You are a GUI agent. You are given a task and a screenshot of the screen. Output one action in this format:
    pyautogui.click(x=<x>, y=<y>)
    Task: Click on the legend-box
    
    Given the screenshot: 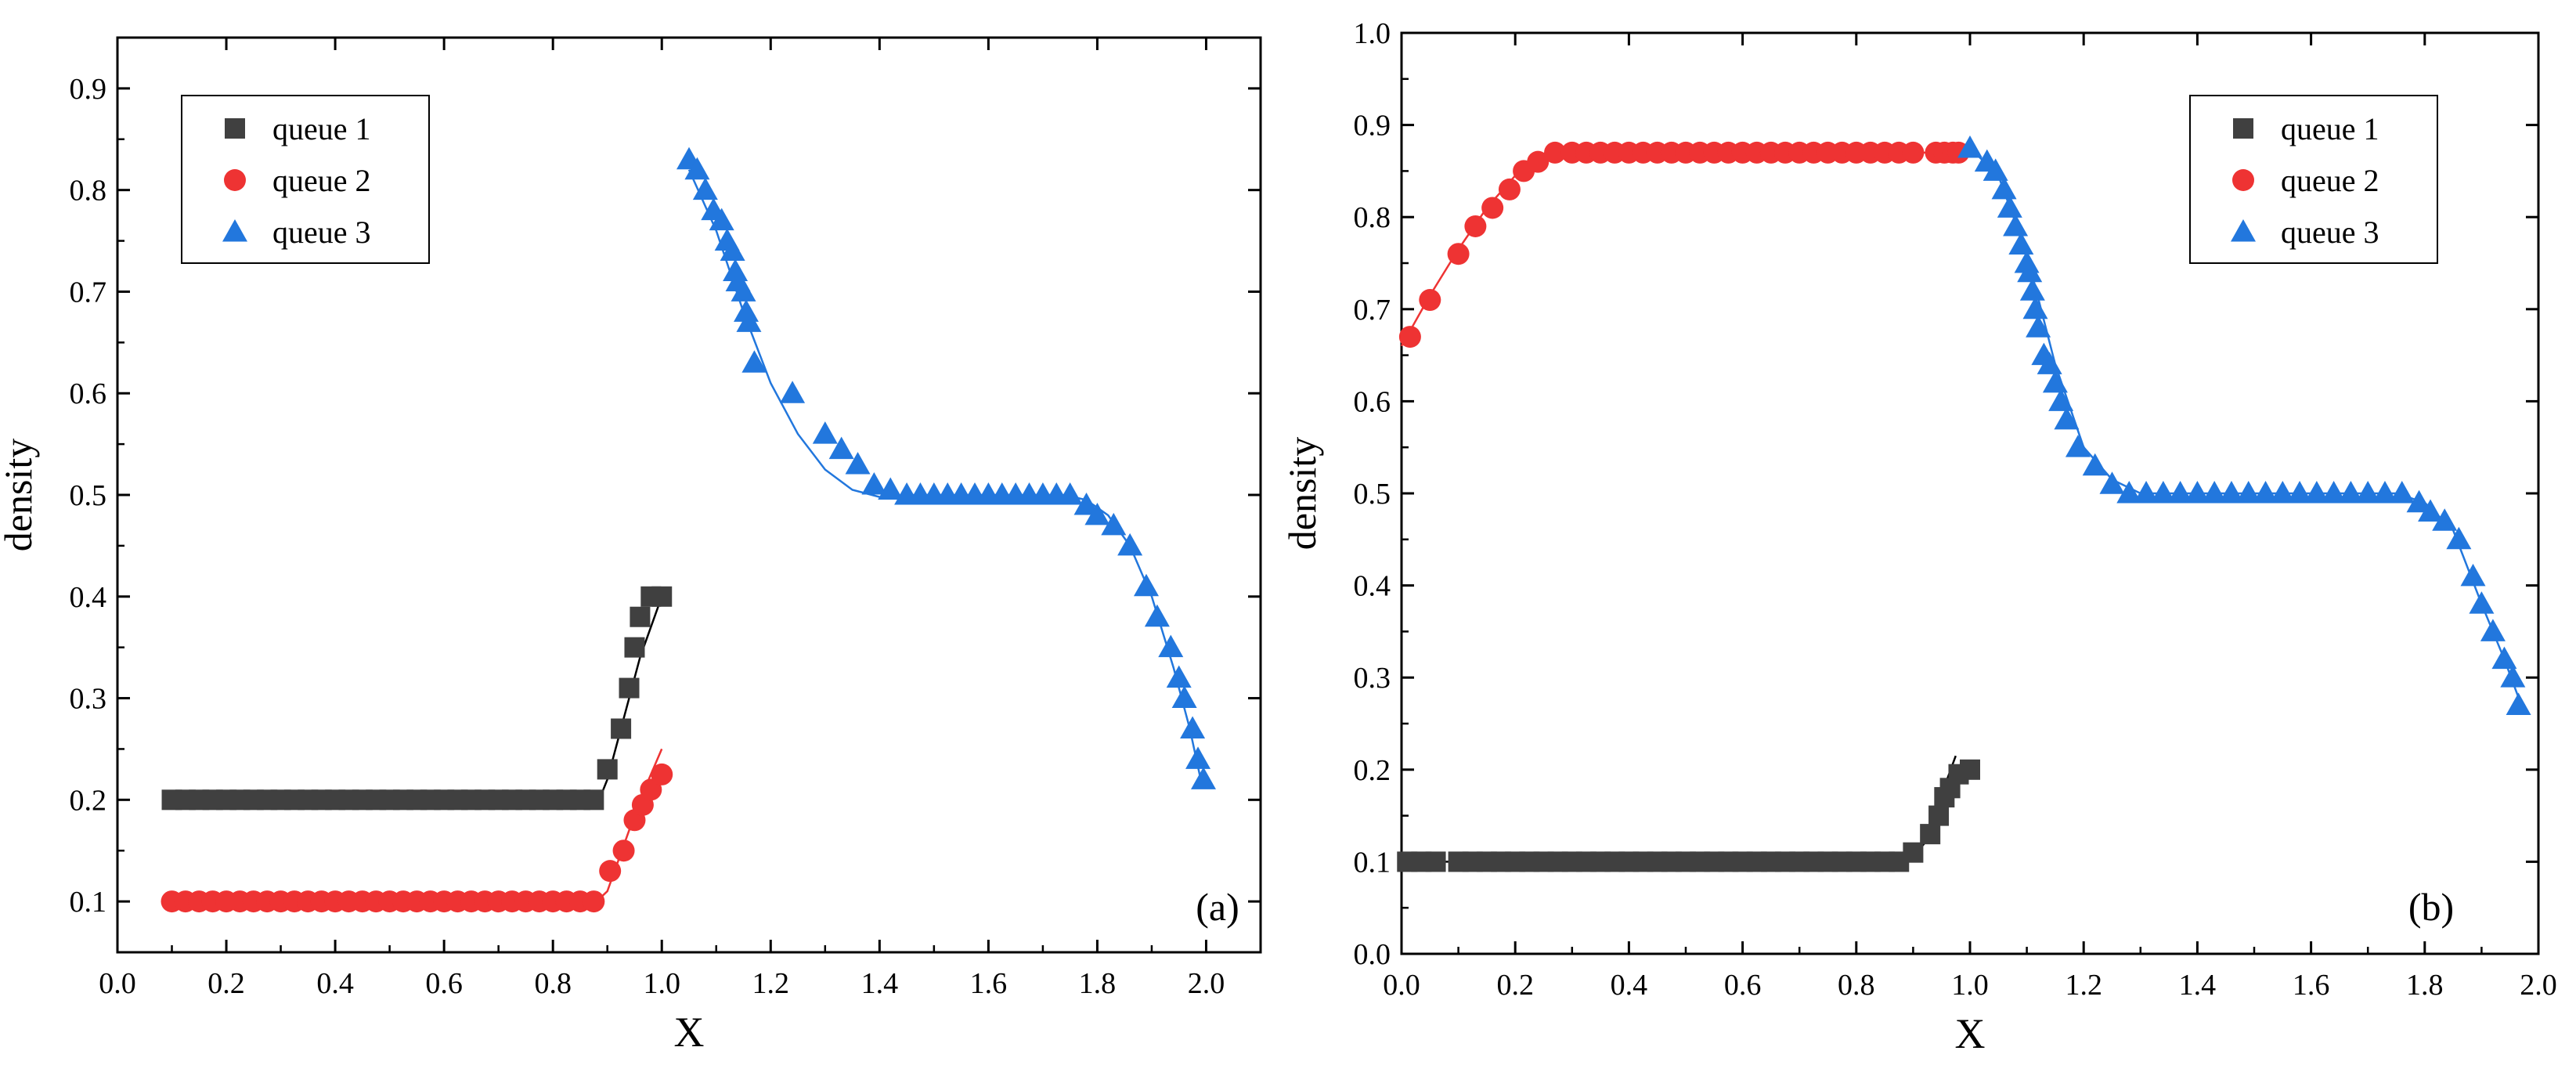 What is the action you would take?
    pyautogui.click(x=2313, y=179)
    